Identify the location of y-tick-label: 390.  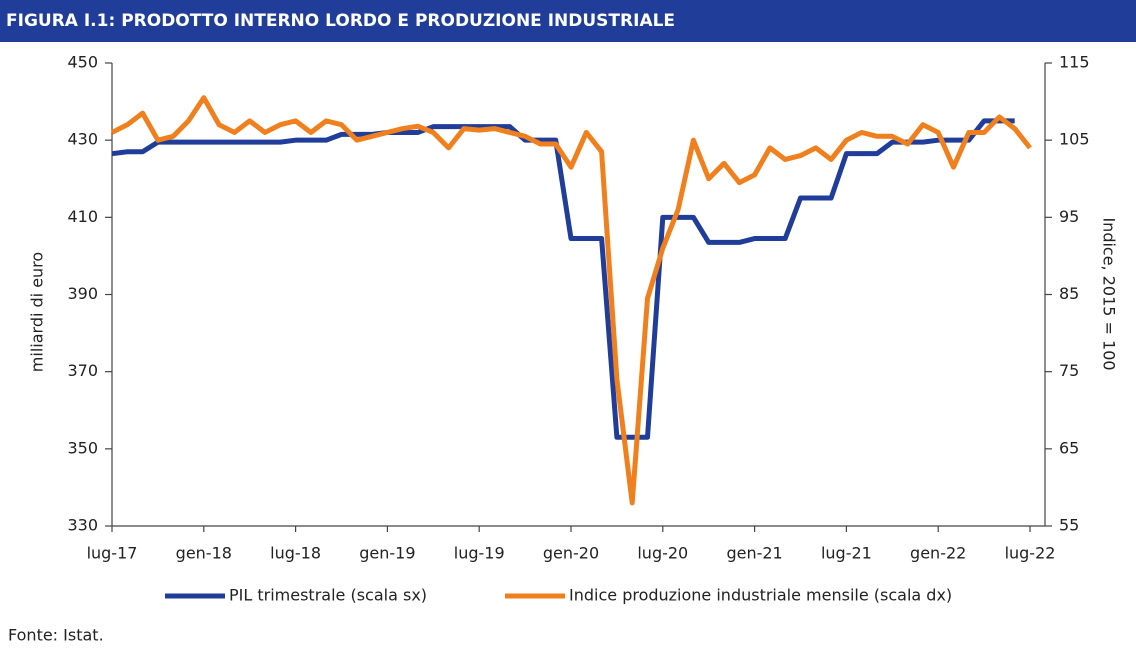
(82, 293).